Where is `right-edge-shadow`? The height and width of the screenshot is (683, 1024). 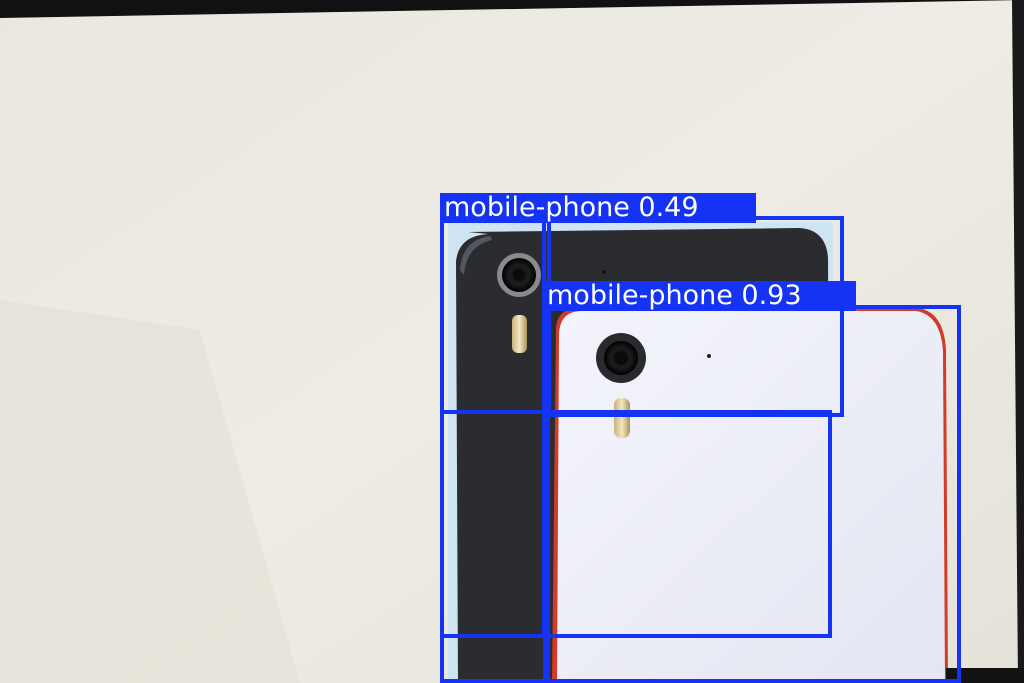
right-edge-shadow is located at coordinates (1018, 341).